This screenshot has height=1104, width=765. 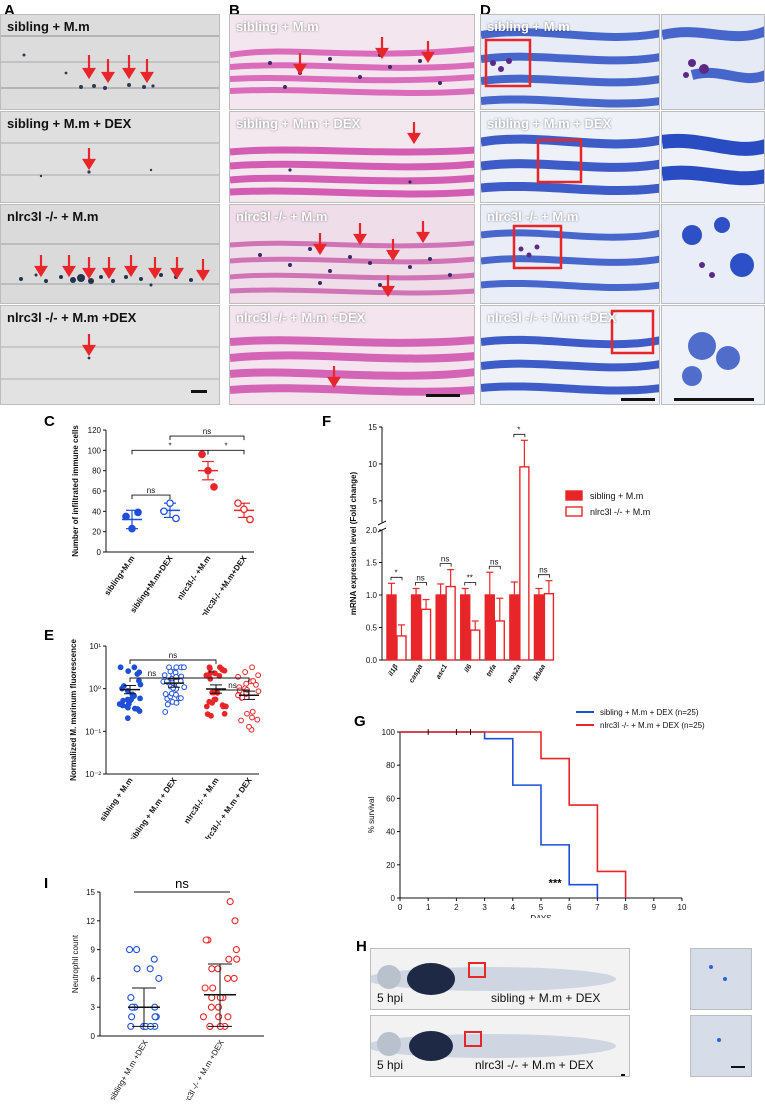 What do you see at coordinates (152, 583) in the screenshot?
I see `x-tick-label: sibling+M.m+DEX` at bounding box center [152, 583].